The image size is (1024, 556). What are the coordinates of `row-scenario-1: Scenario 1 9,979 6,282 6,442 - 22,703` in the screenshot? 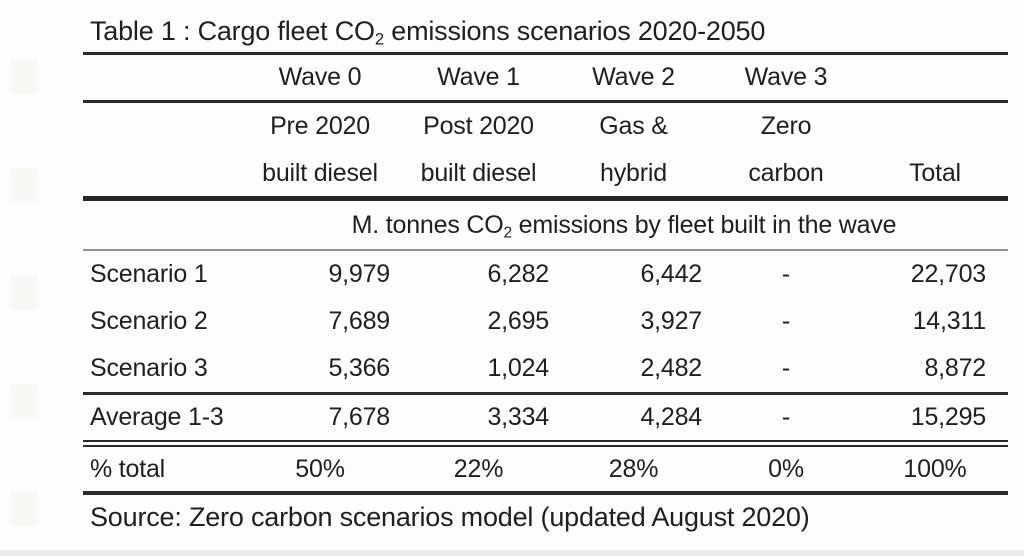 It's located at (545, 274).